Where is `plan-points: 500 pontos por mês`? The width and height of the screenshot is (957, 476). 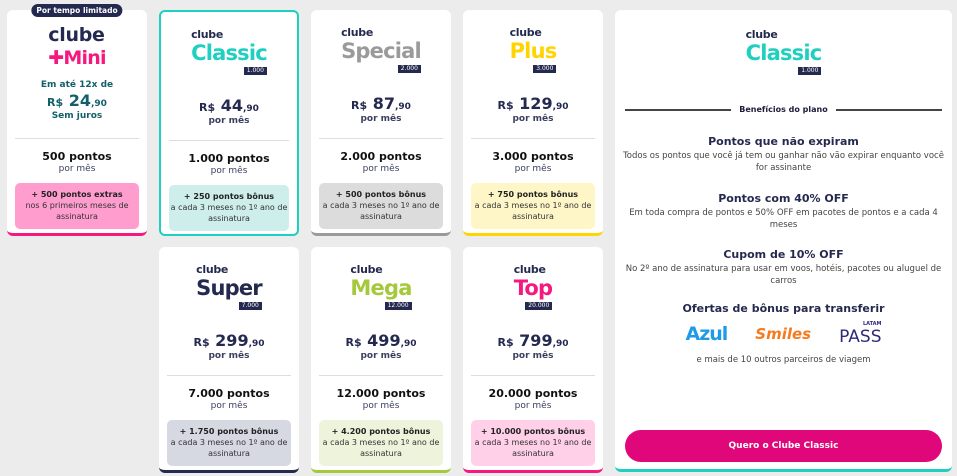
plan-points: 500 pontos por mês is located at coordinates (77, 163).